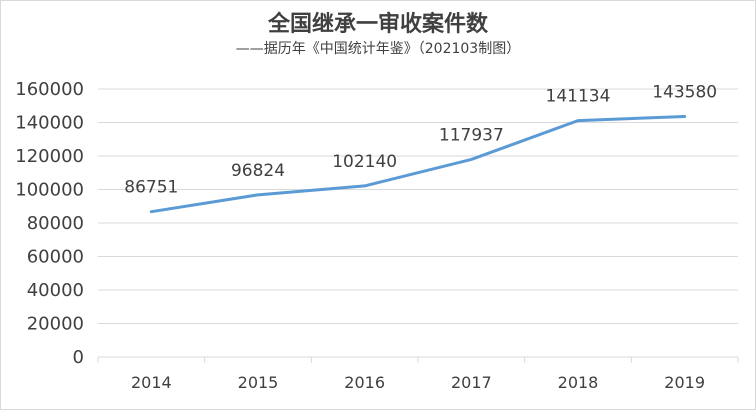  Describe the element at coordinates (378, 49) in the screenshot. I see `chart-subtitle: ——据历年《中国统计年鉴》（202103制图）` at that location.